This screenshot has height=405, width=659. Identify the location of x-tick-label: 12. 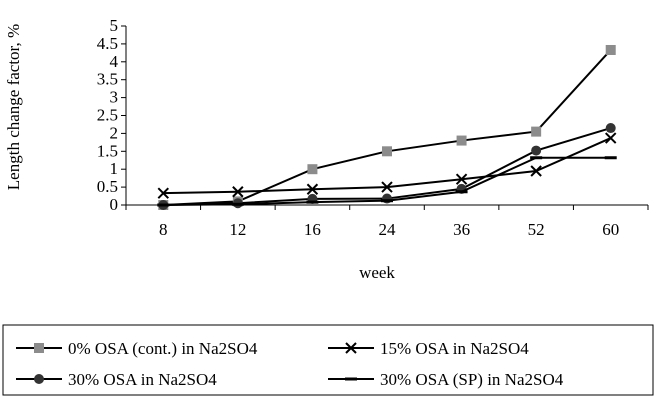
(237, 229).